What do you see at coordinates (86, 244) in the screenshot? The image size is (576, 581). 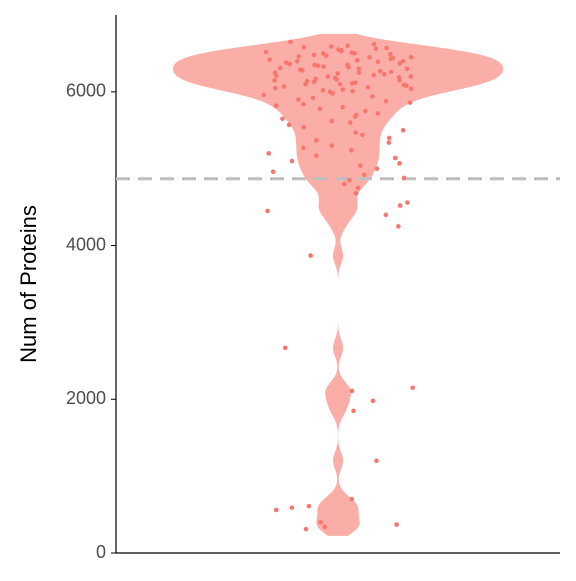 I see `y-tick-label: 4000` at bounding box center [86, 244].